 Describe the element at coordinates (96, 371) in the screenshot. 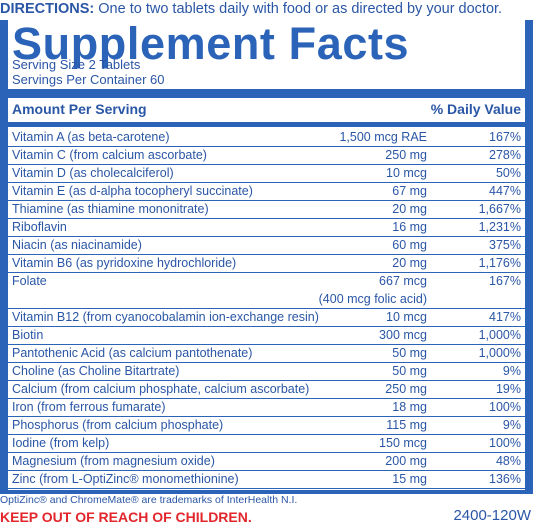

I see `nutrient-name: Choline (as Choline Bitartrate)` at that location.